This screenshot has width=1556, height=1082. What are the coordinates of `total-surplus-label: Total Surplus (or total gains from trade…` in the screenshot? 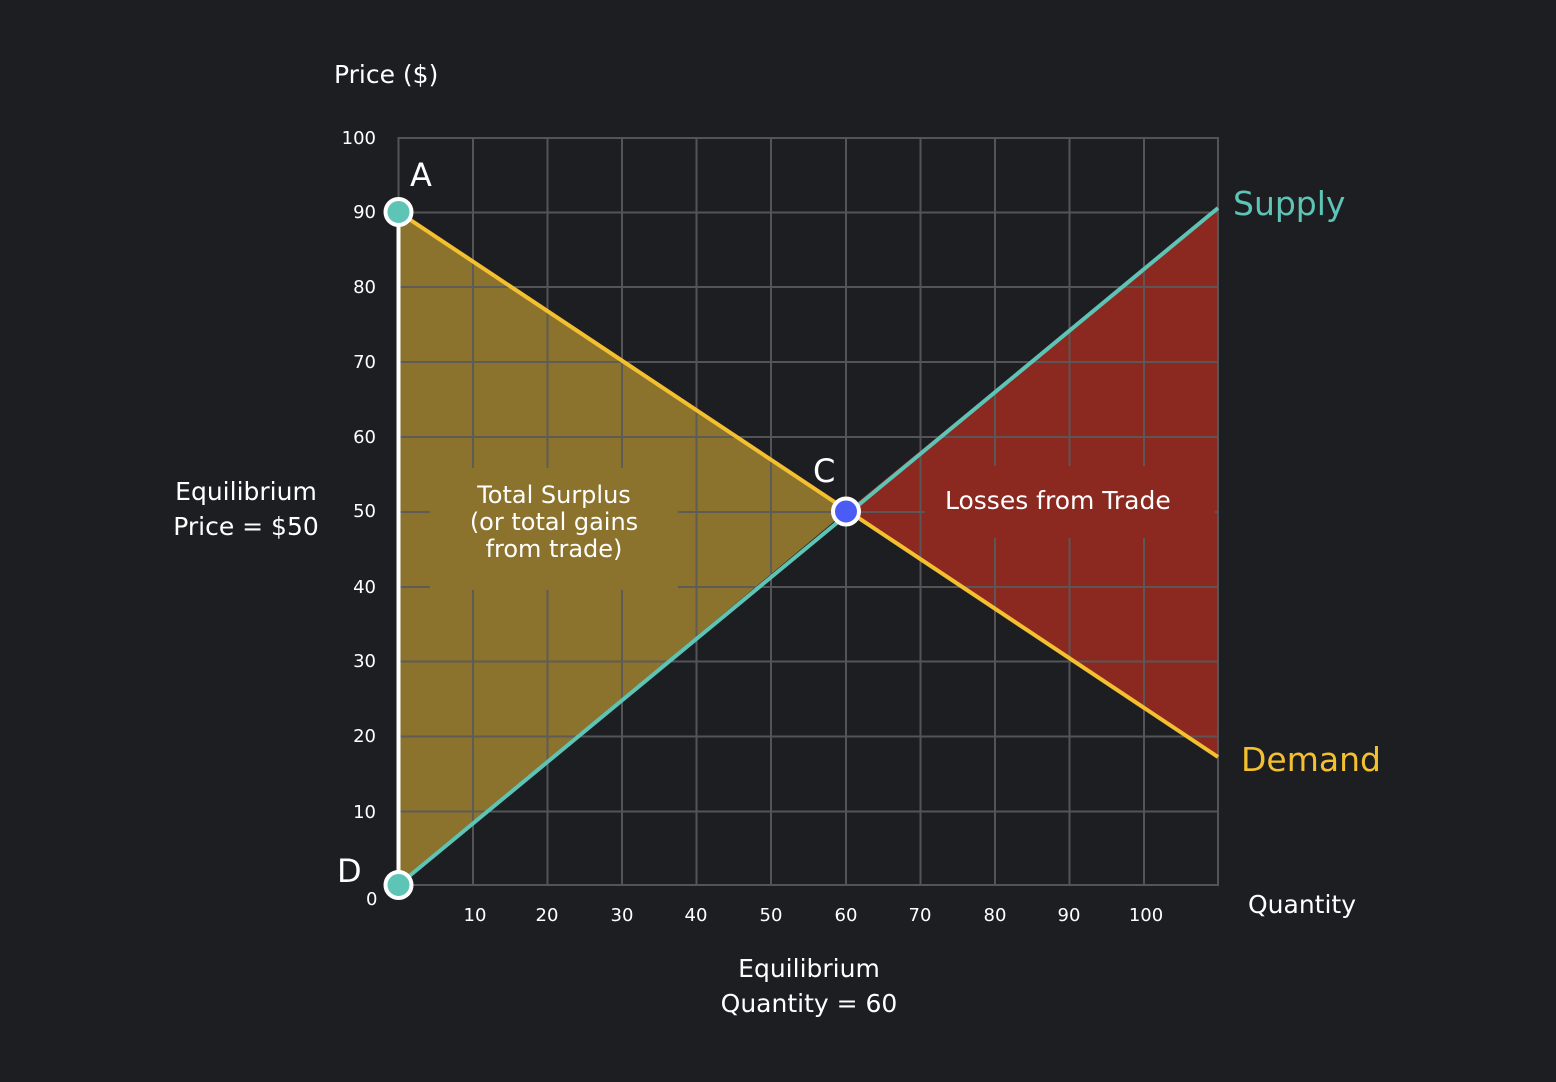 It's located at (554, 522).